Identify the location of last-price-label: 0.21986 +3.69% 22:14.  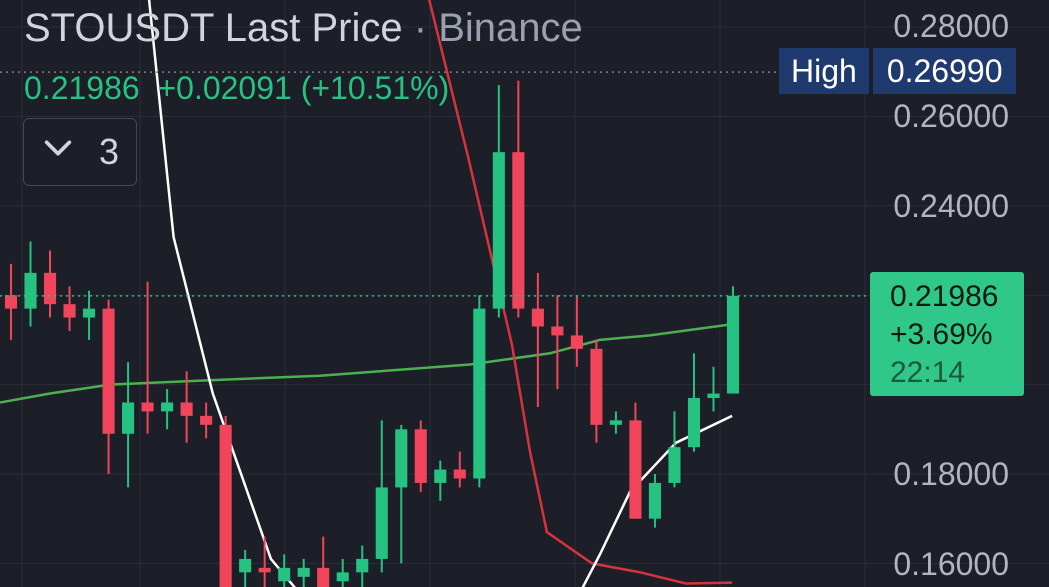
(947, 334).